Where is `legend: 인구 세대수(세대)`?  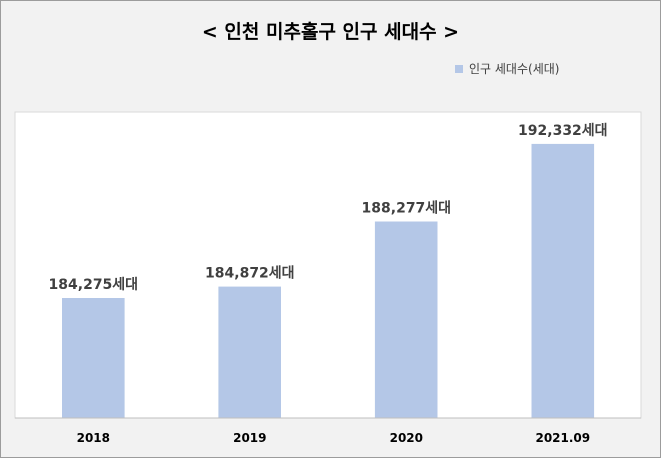
legend: 인구 세대수(세대) is located at coordinates (507, 68).